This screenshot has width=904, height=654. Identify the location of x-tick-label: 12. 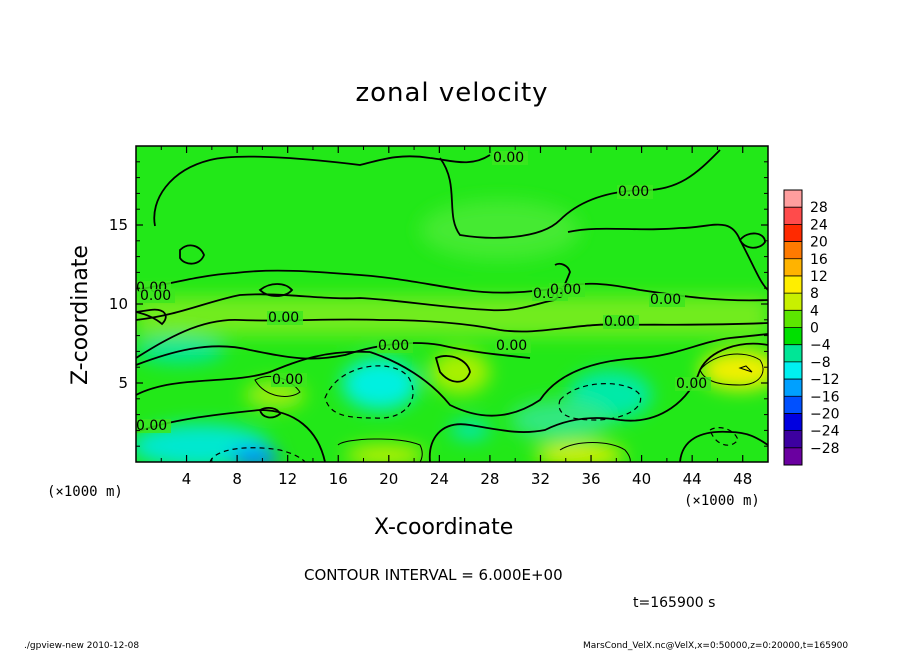
(287, 479).